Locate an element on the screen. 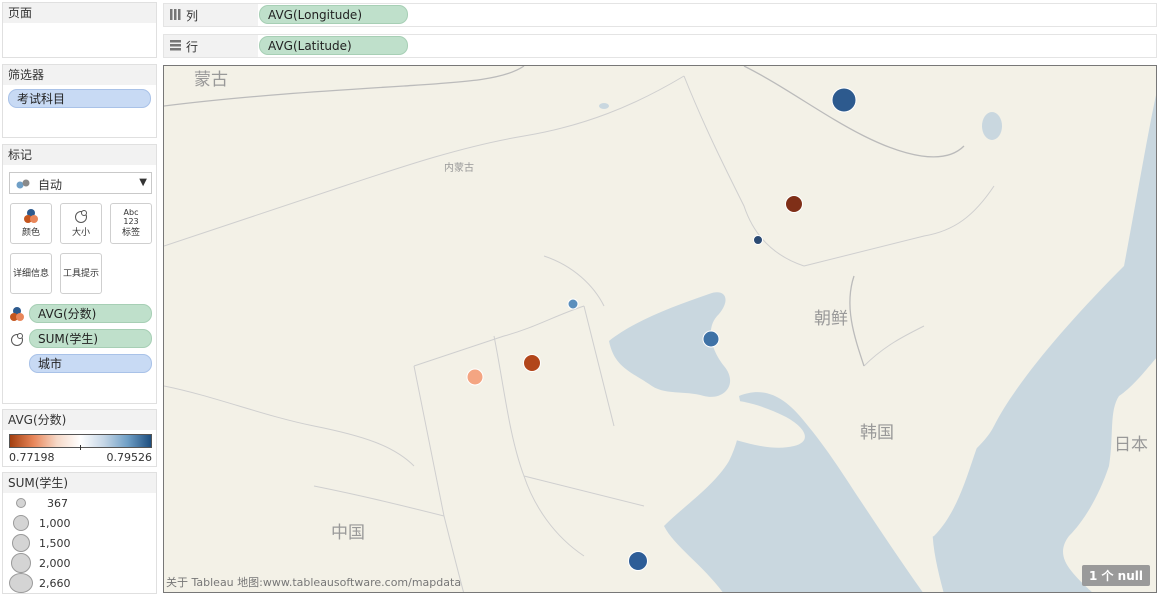  columns-shelf: 列 AVG(Longitude) is located at coordinates (660, 15).